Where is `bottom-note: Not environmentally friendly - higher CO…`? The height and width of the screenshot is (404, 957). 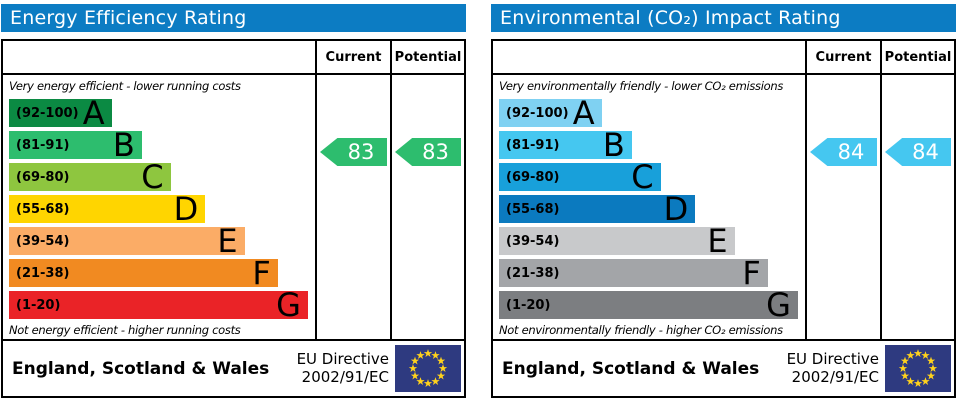 bottom-note: Not environmentally friendly - higher CO… is located at coordinates (641, 330).